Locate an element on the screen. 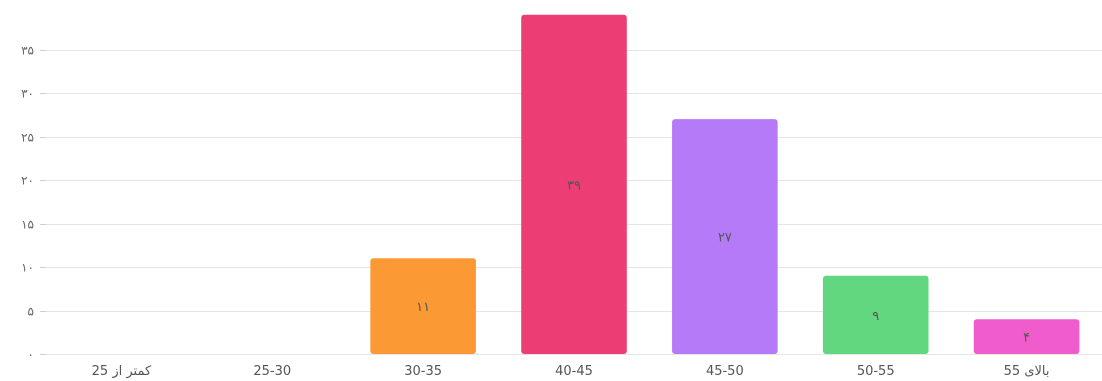 This screenshot has width=1102, height=381. bar-value-label: ۲۷ is located at coordinates (725, 238).